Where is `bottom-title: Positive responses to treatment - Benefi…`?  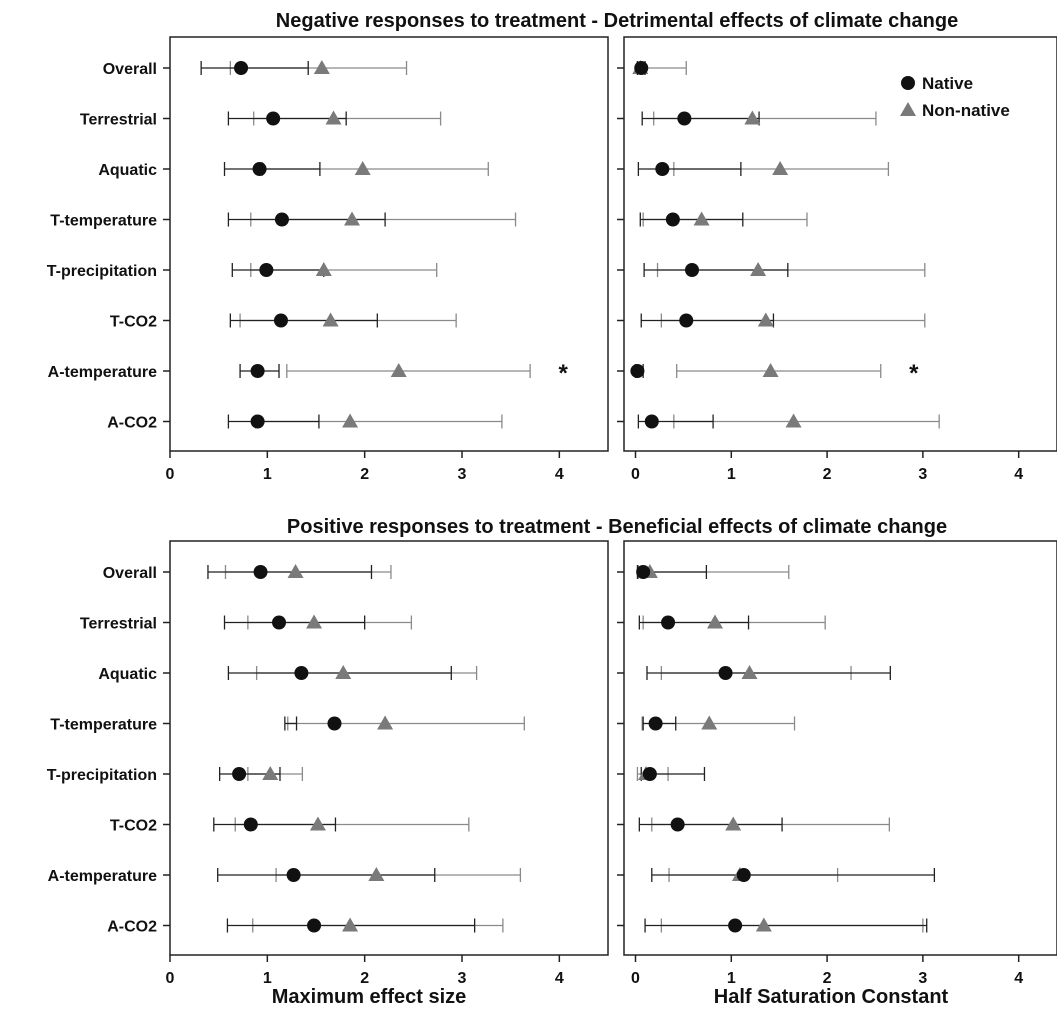 bottom-title: Positive responses to treatment - Benefi… is located at coordinates (617, 527).